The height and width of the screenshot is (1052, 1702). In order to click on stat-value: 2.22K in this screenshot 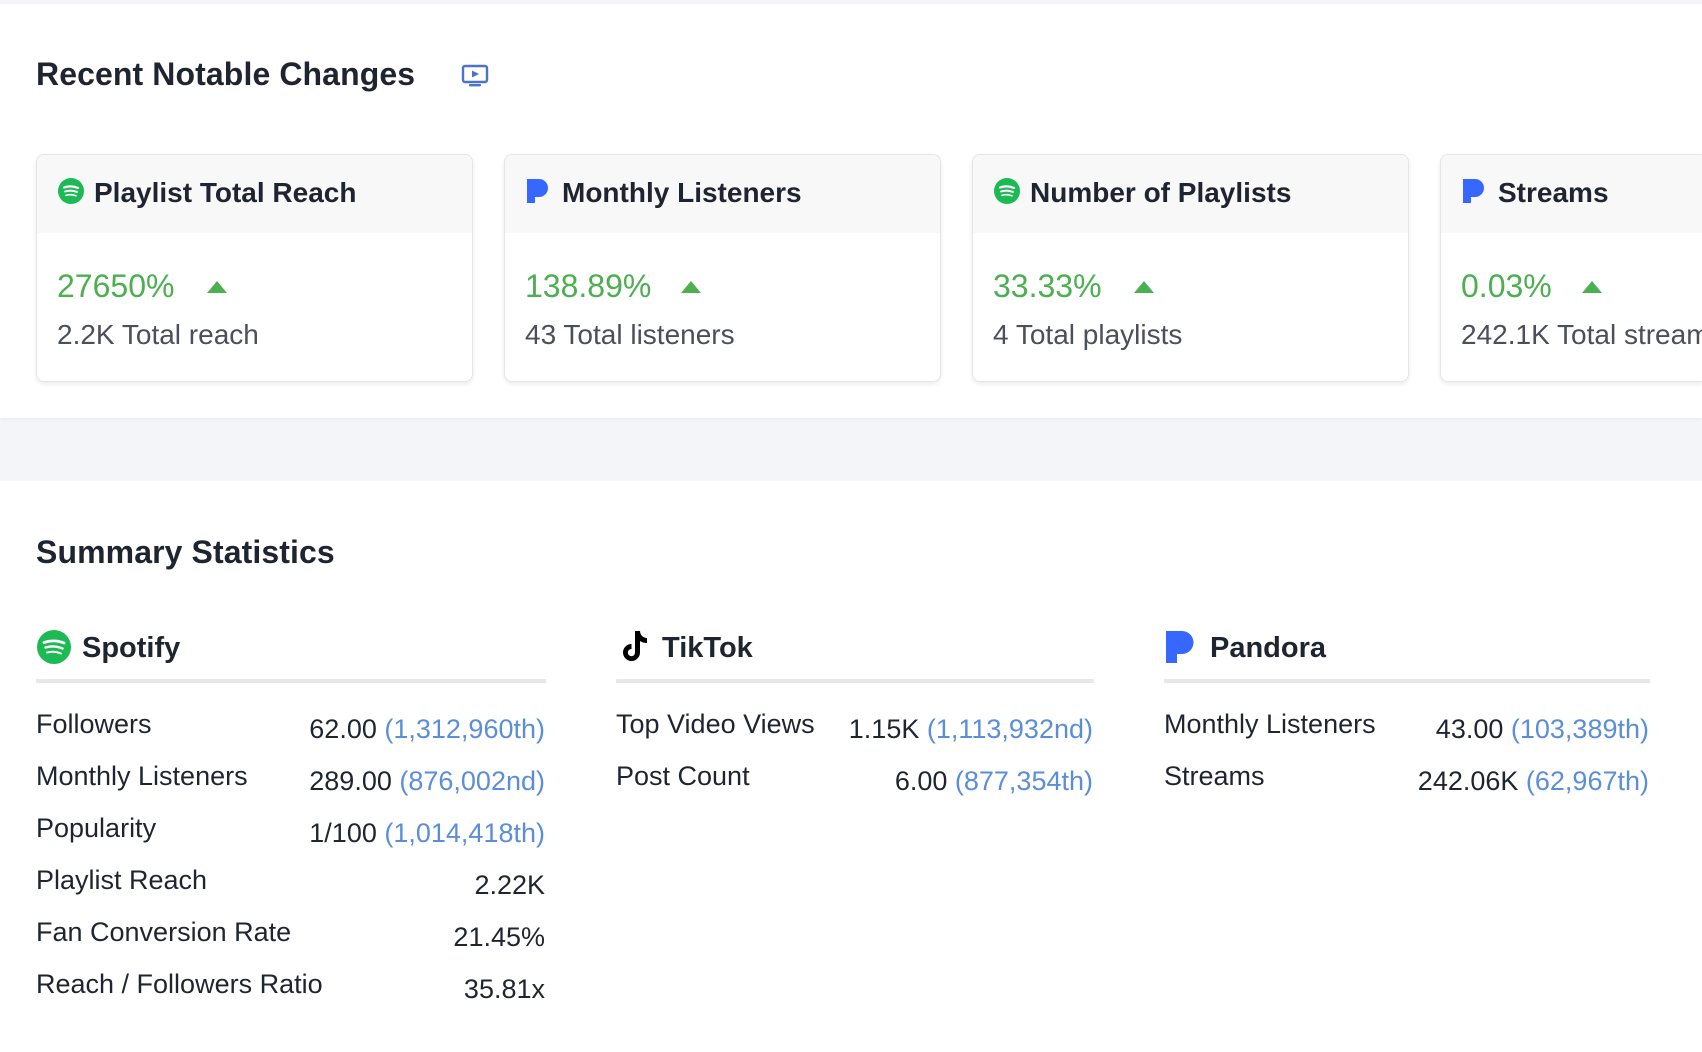, I will do `click(509, 885)`.